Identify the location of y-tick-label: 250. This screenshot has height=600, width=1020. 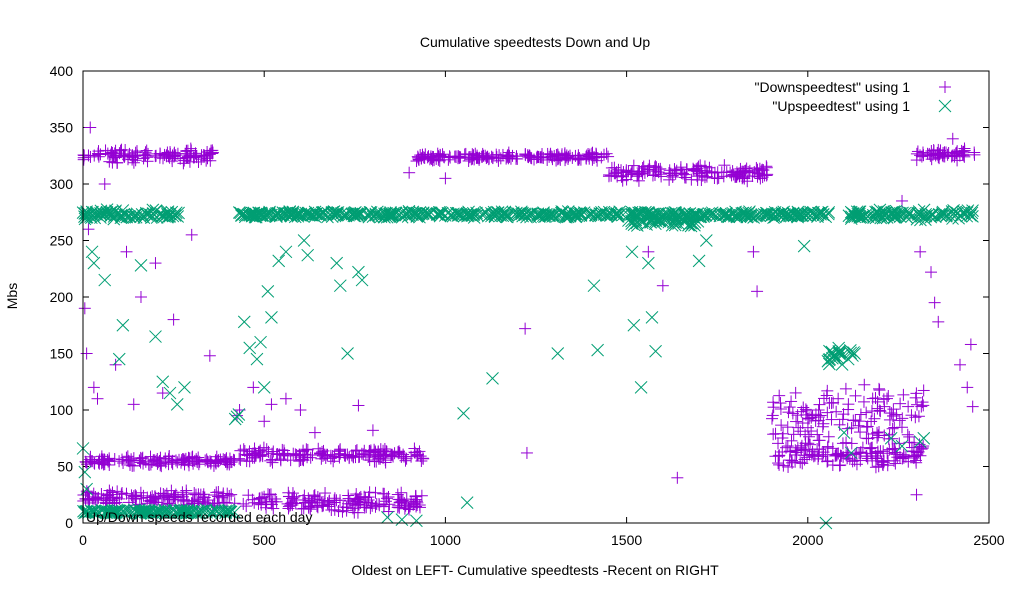
(62, 241).